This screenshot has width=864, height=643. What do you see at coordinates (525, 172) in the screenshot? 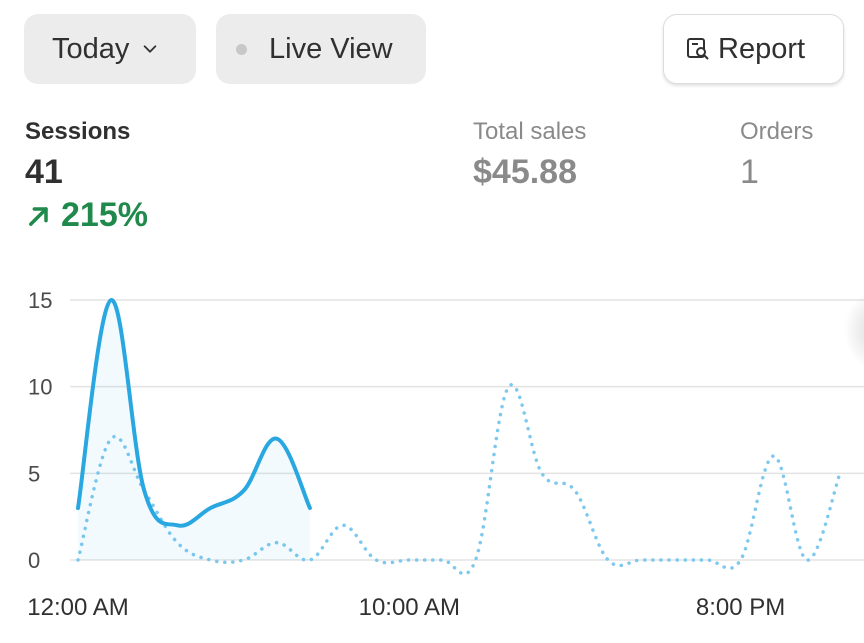
I see `total-sales-value: $45.88` at bounding box center [525, 172].